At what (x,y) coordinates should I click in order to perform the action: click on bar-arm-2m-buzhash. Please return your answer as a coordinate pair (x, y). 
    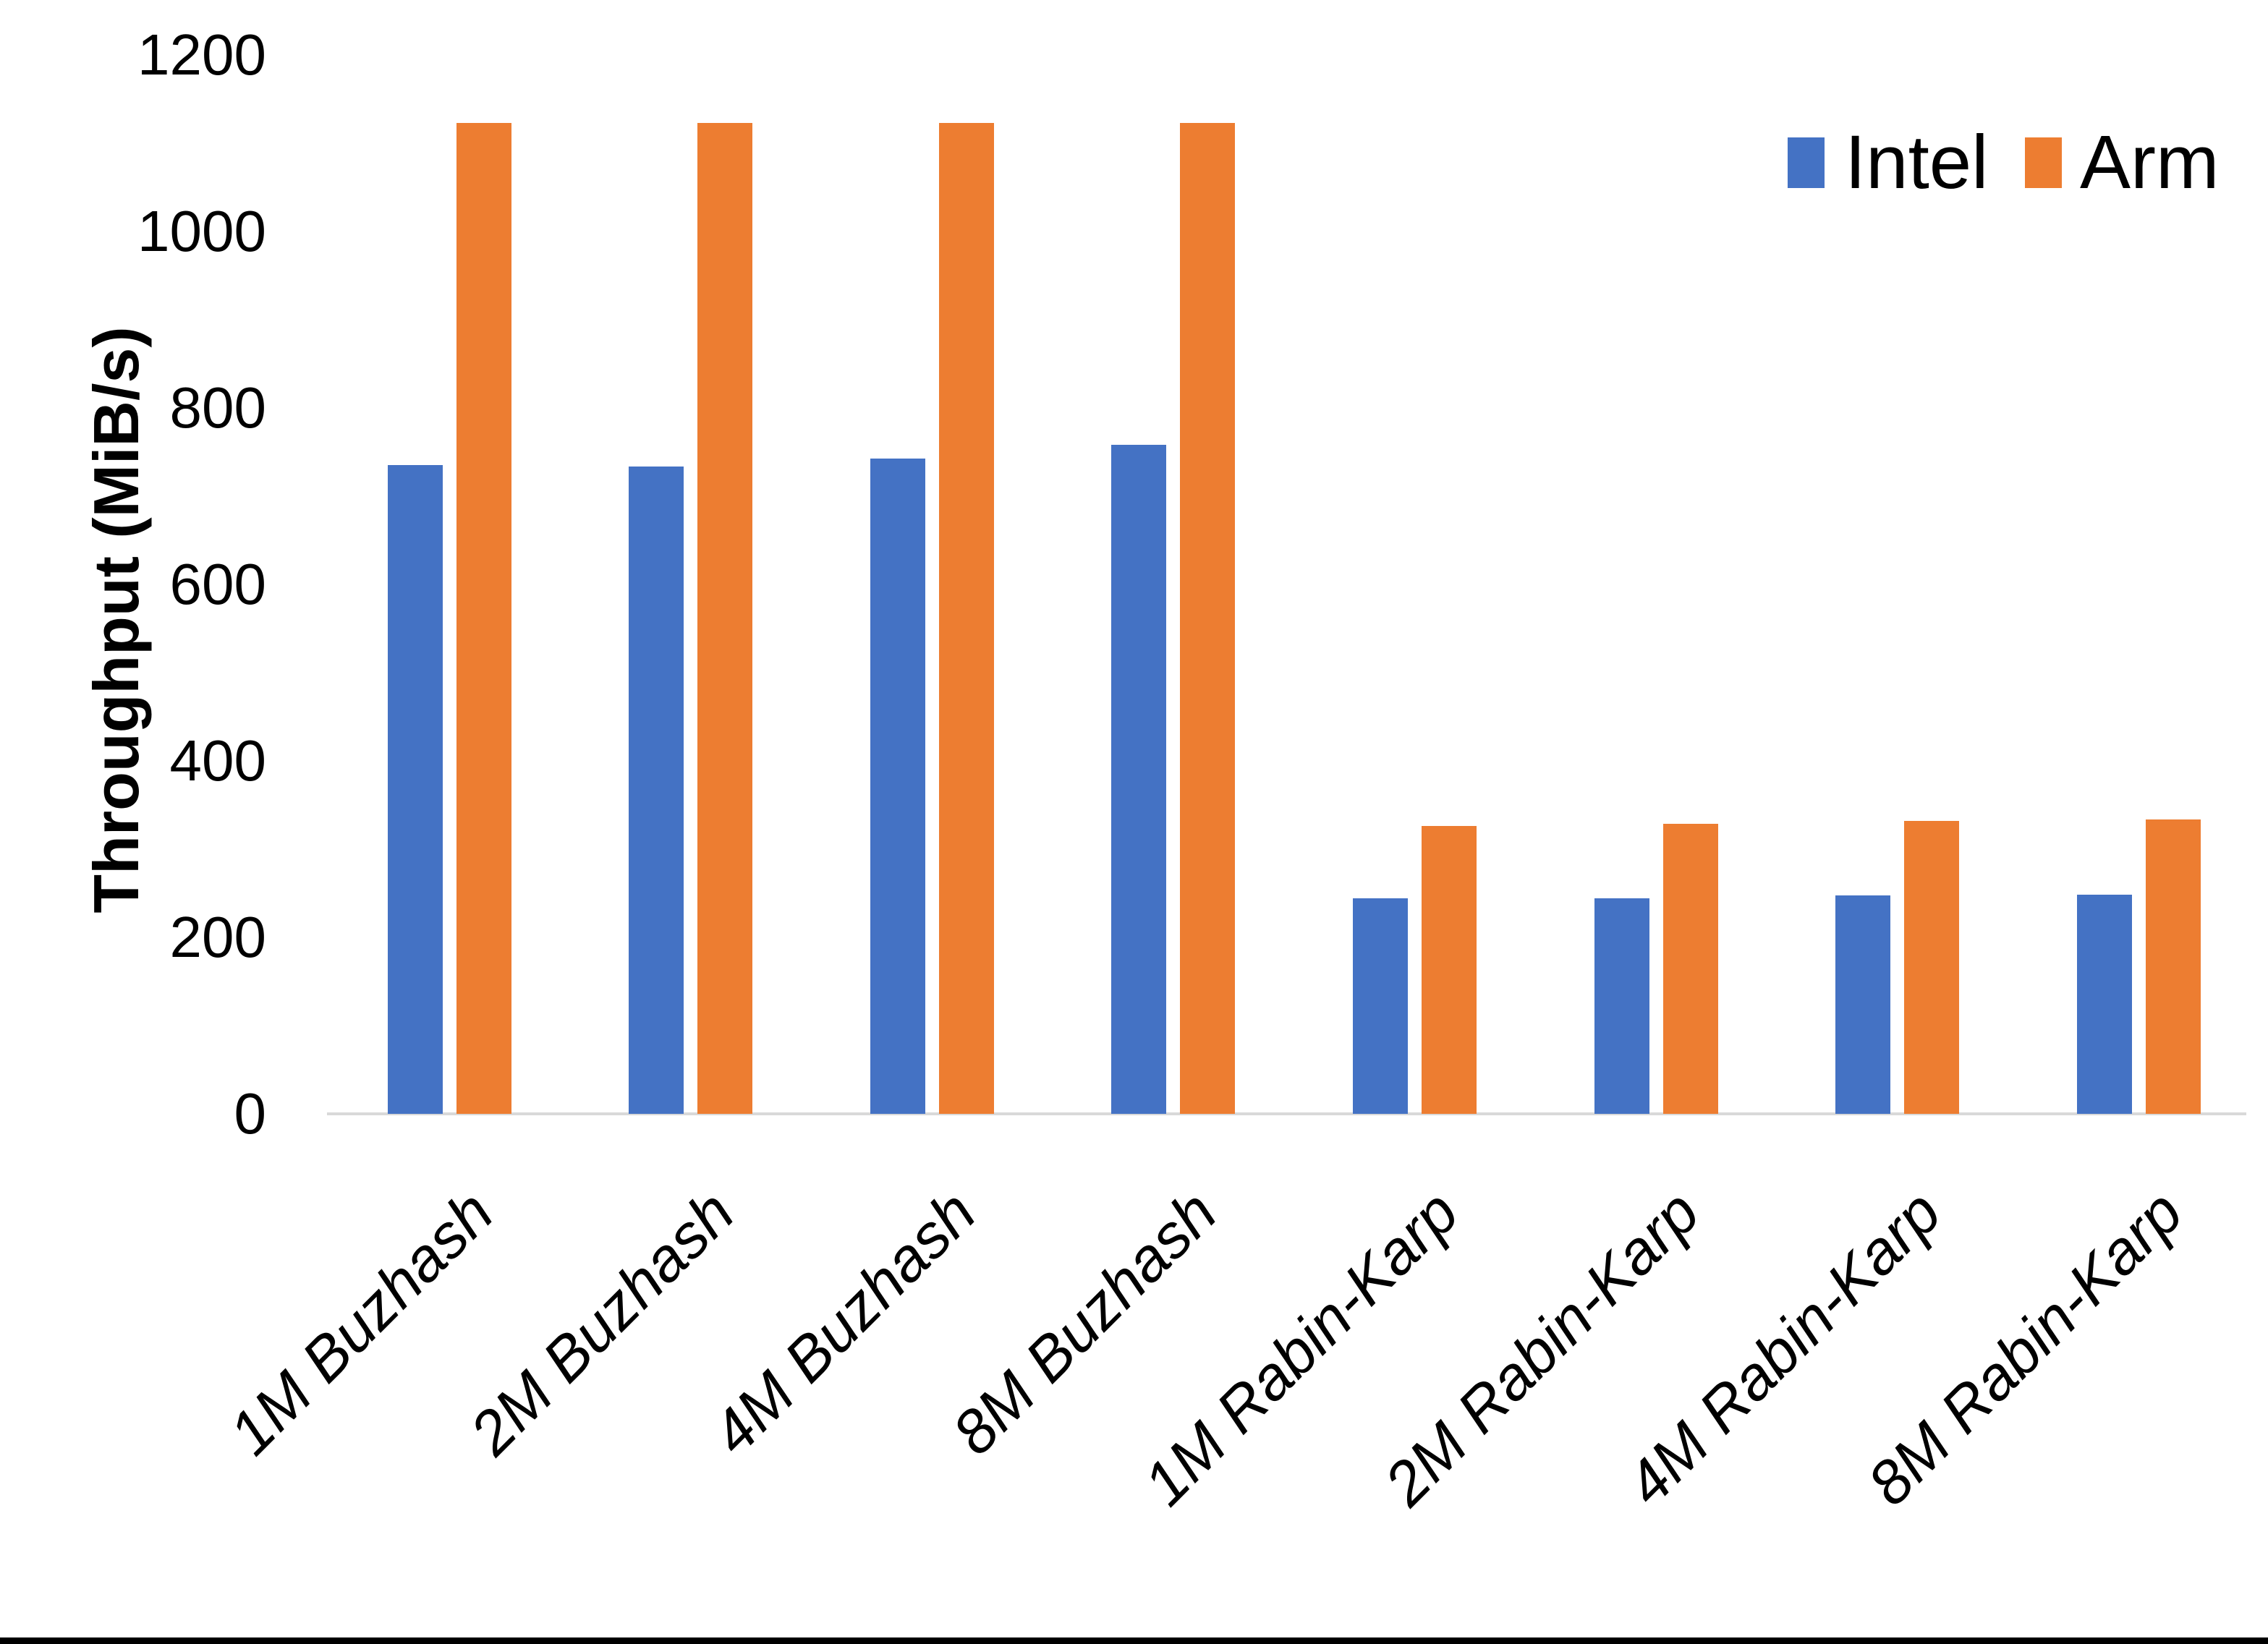
    Looking at the image, I should click on (725, 618).